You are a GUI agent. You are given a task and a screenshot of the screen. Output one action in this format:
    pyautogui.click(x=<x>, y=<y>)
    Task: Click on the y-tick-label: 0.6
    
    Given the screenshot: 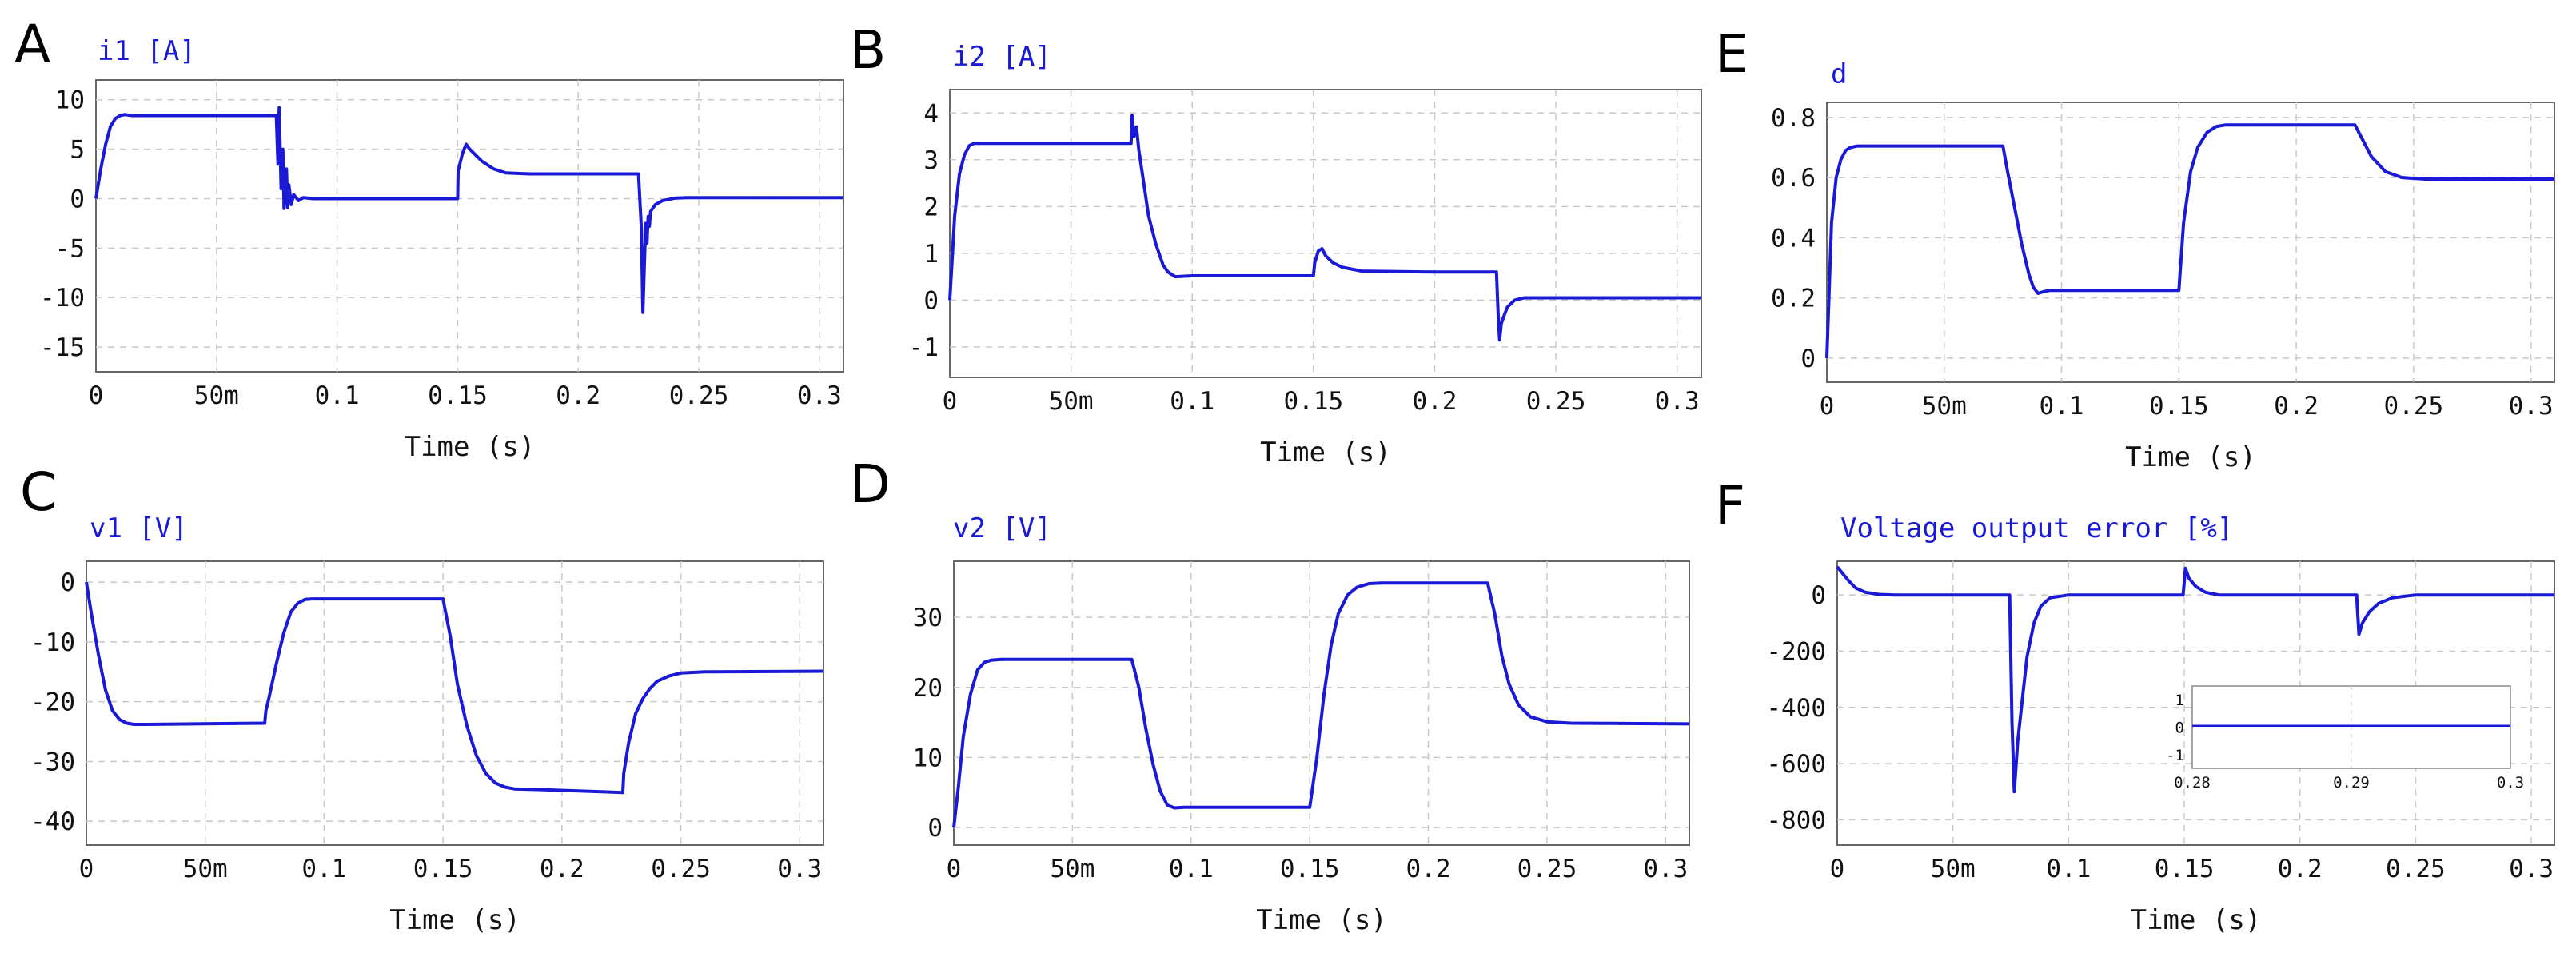 What is the action you would take?
    pyautogui.click(x=1793, y=178)
    